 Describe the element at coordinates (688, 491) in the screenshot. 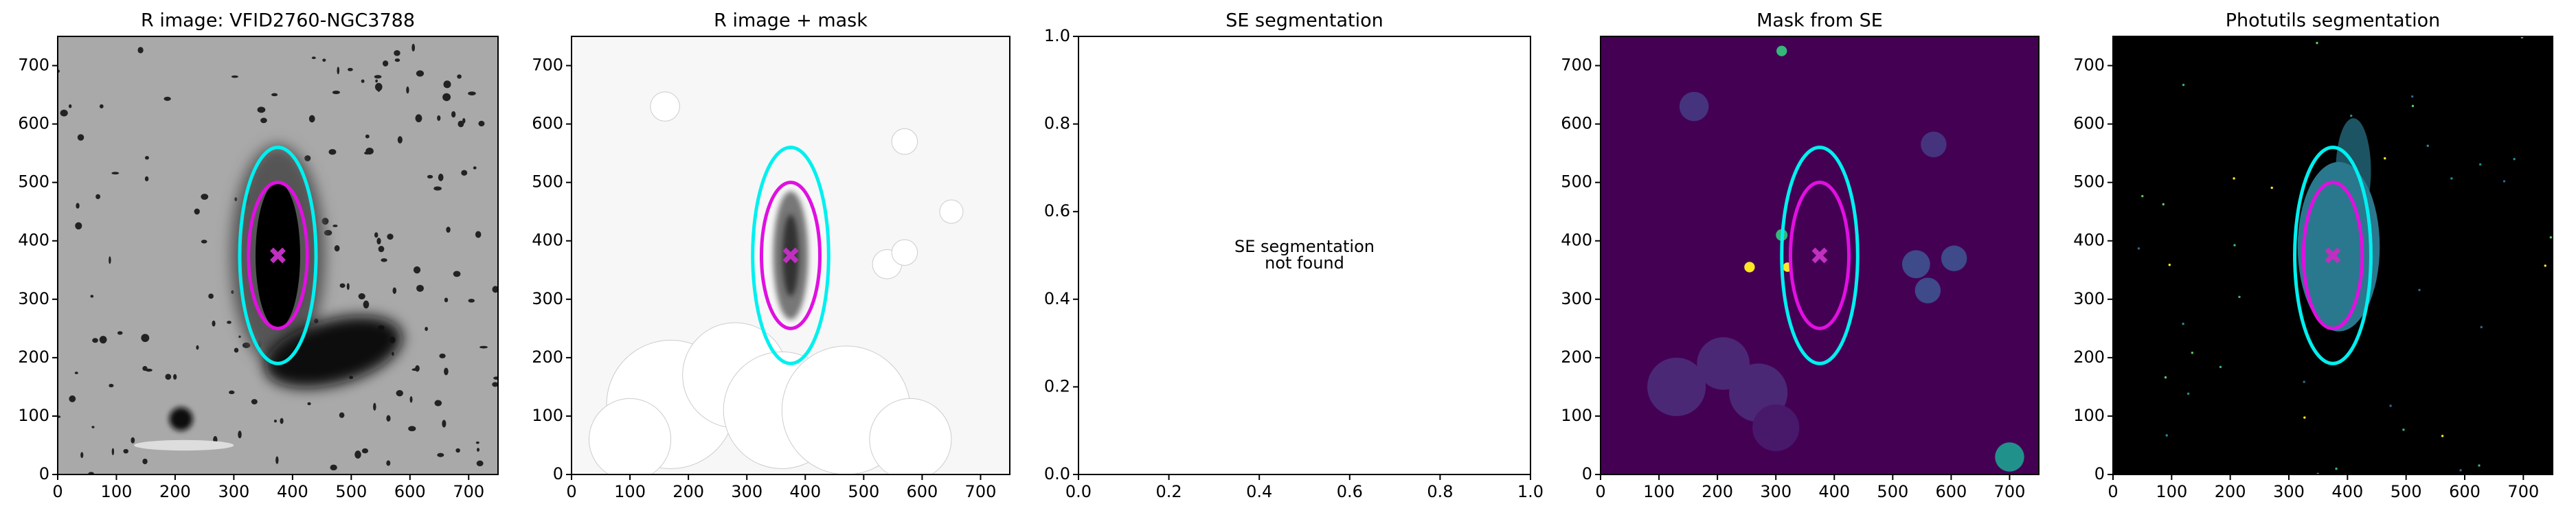

I see `x-tick-label: 200` at that location.